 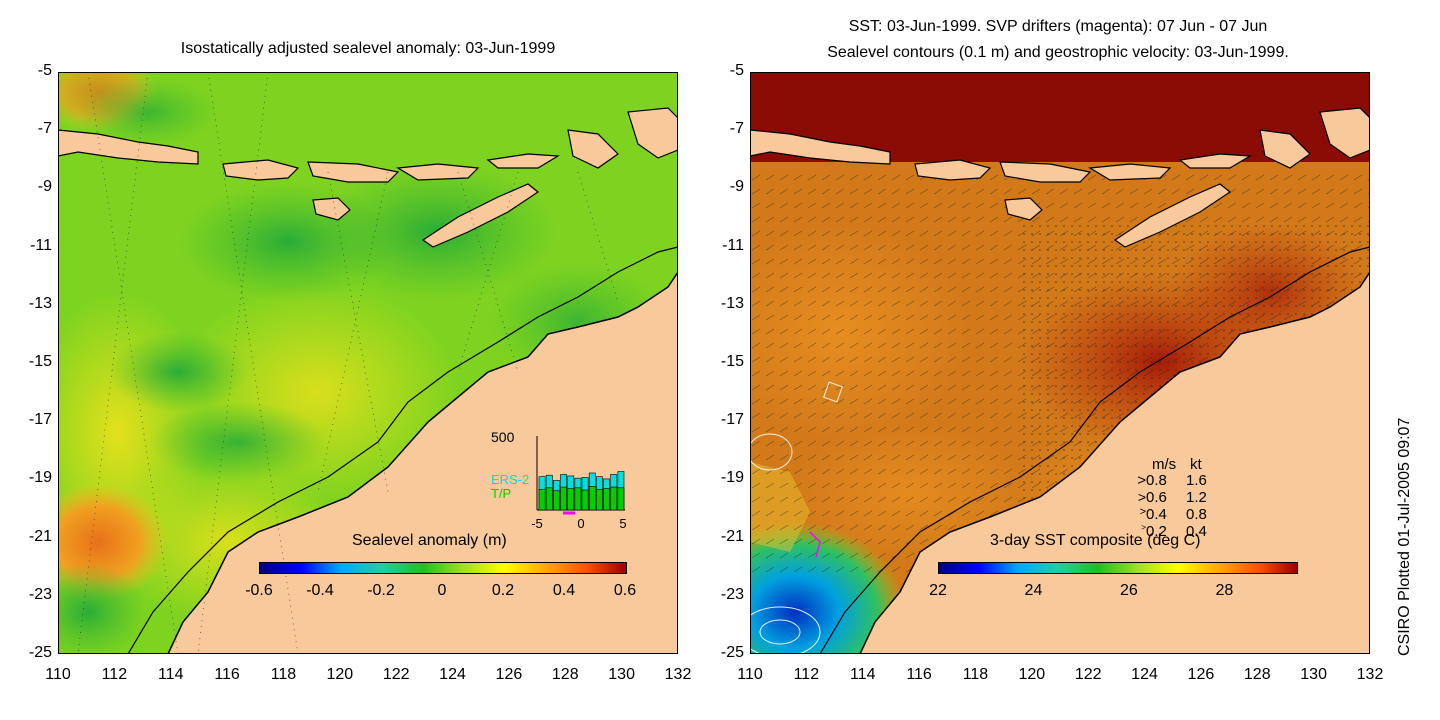 What do you see at coordinates (796, 517) in the screenshot?
I see `sealevel-contours` at bounding box center [796, 517].